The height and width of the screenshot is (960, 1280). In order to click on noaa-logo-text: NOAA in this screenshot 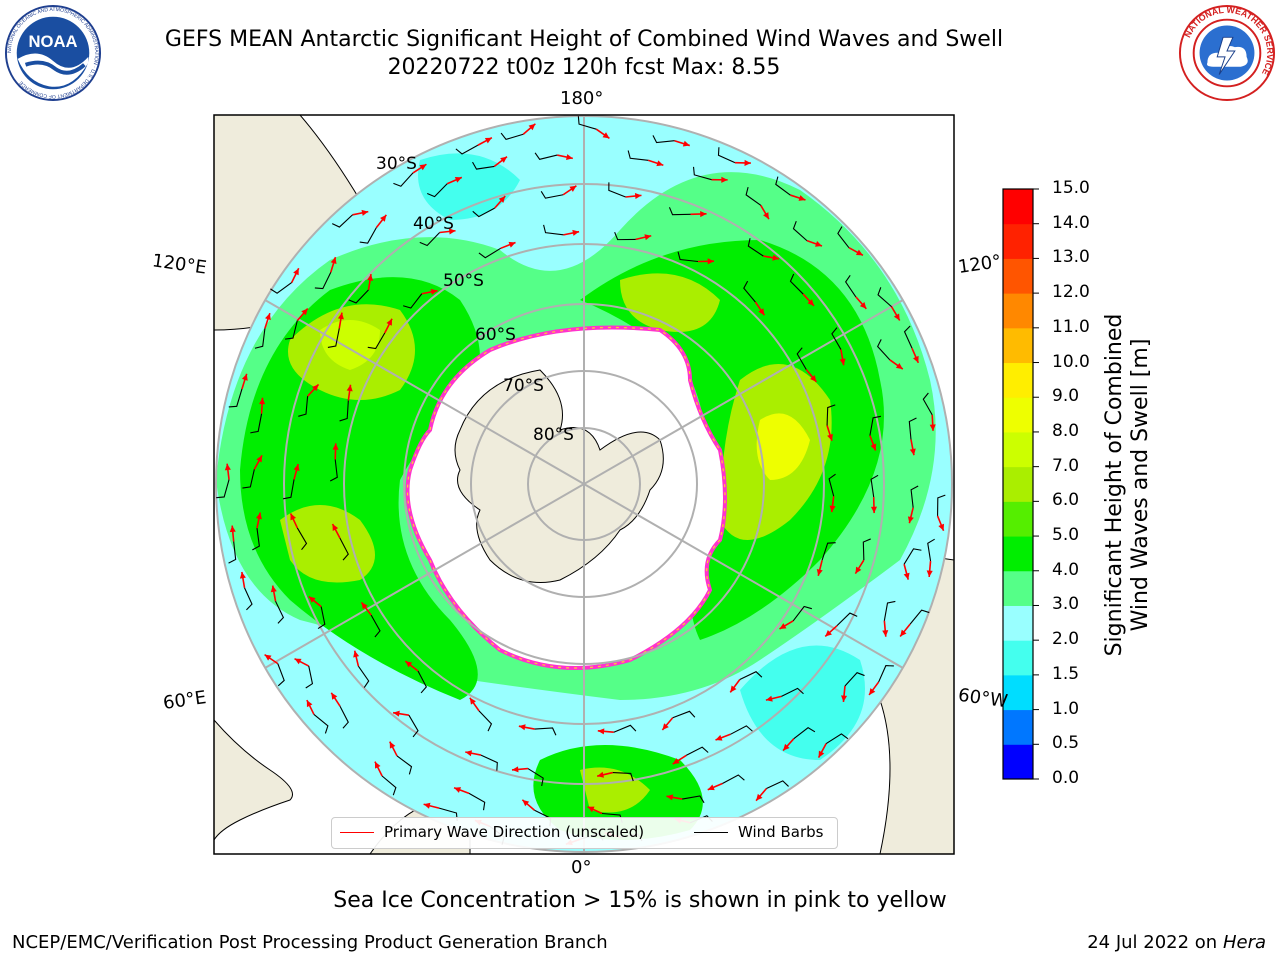, I will do `click(52, 41)`.